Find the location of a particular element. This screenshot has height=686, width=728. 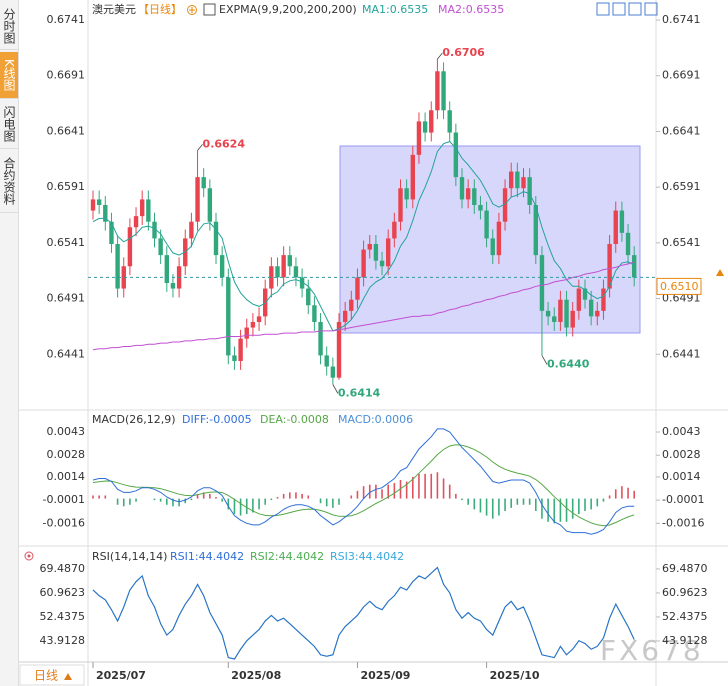

x-tick-label: 2025/08 is located at coordinates (256, 675).